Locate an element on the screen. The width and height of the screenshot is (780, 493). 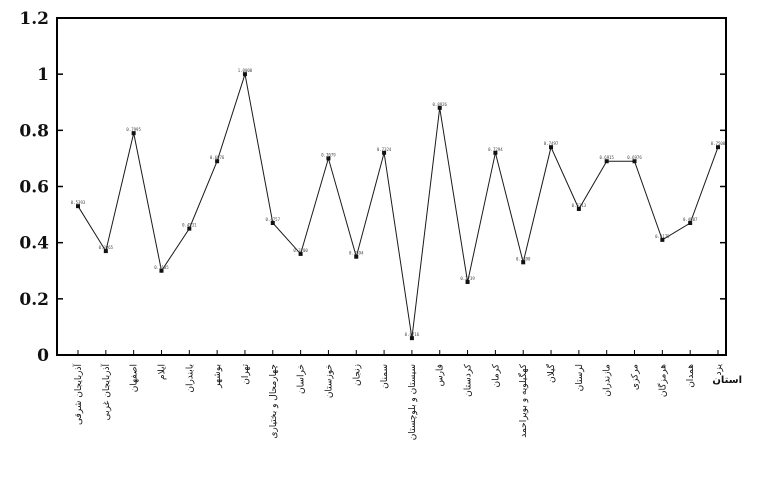
x-tick-label: چهارمحال و بختیاری is located at coordinates (274, 401).